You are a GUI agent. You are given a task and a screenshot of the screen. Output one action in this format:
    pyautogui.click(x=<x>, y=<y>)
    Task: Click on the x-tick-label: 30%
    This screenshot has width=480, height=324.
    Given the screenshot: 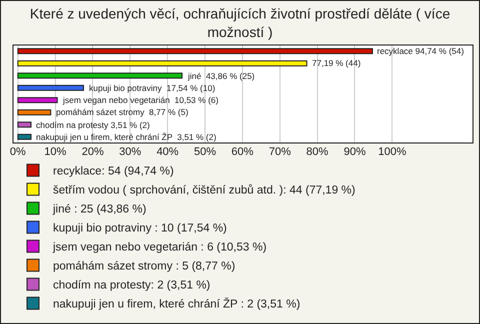 What is the action you would take?
    pyautogui.click(x=130, y=152)
    